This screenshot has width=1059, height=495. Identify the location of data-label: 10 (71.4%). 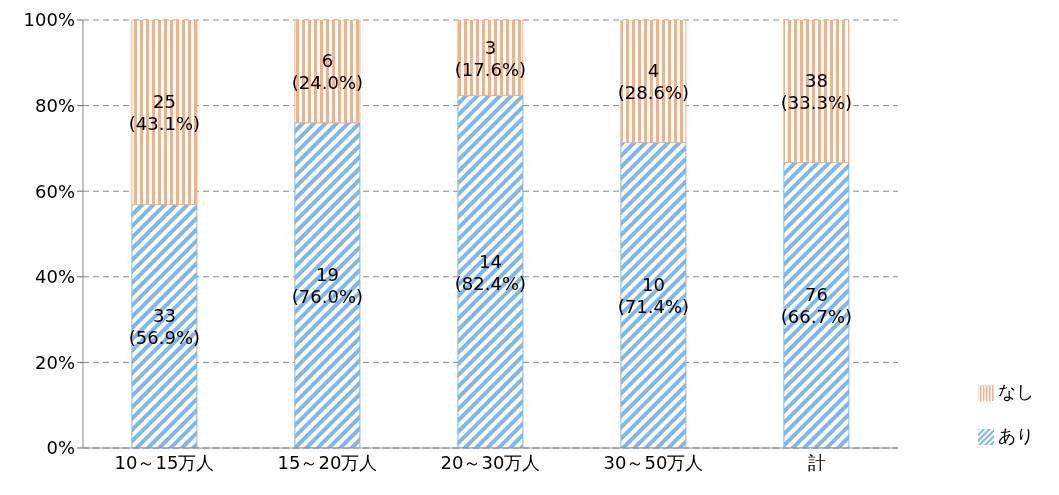
(653, 295).